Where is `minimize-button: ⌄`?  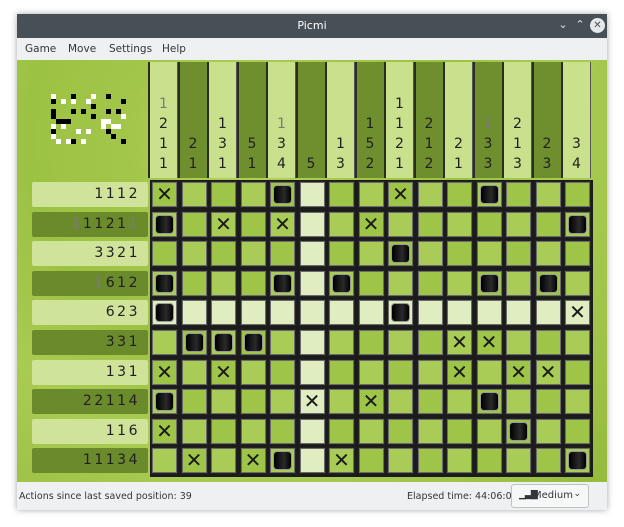 minimize-button: ⌄ is located at coordinates (563, 24).